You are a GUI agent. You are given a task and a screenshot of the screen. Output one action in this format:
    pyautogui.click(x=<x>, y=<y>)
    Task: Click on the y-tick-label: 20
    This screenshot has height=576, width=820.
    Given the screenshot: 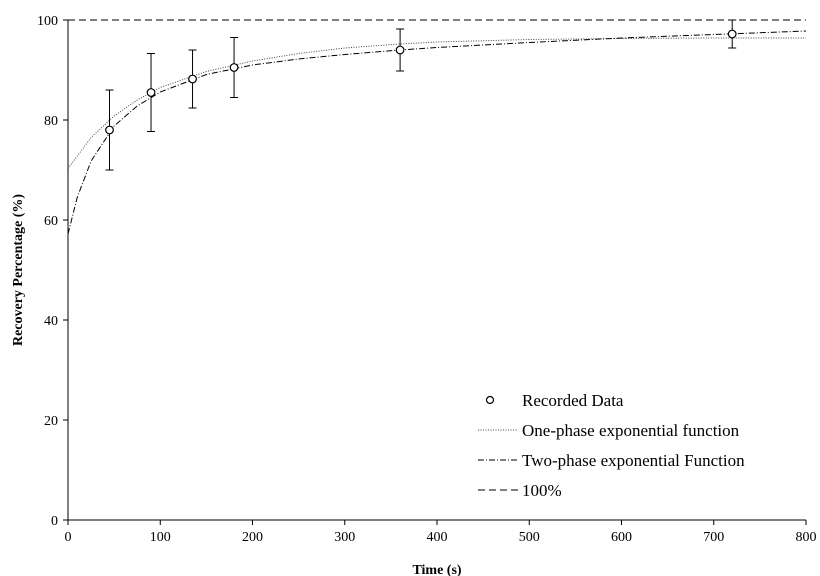 What is the action you would take?
    pyautogui.click(x=51, y=421)
    